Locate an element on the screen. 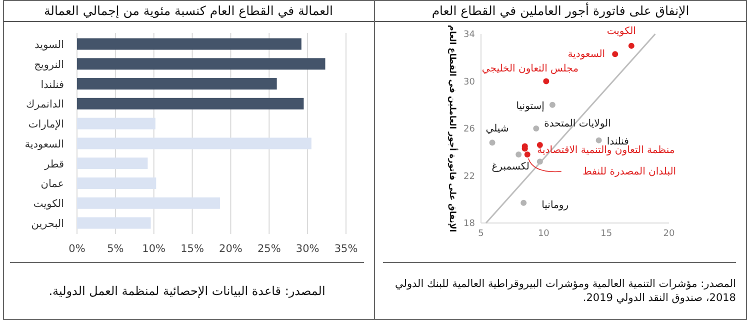 The width and height of the screenshot is (750, 320). series-label: مجلس التعاون الخليجي is located at coordinates (530, 68).